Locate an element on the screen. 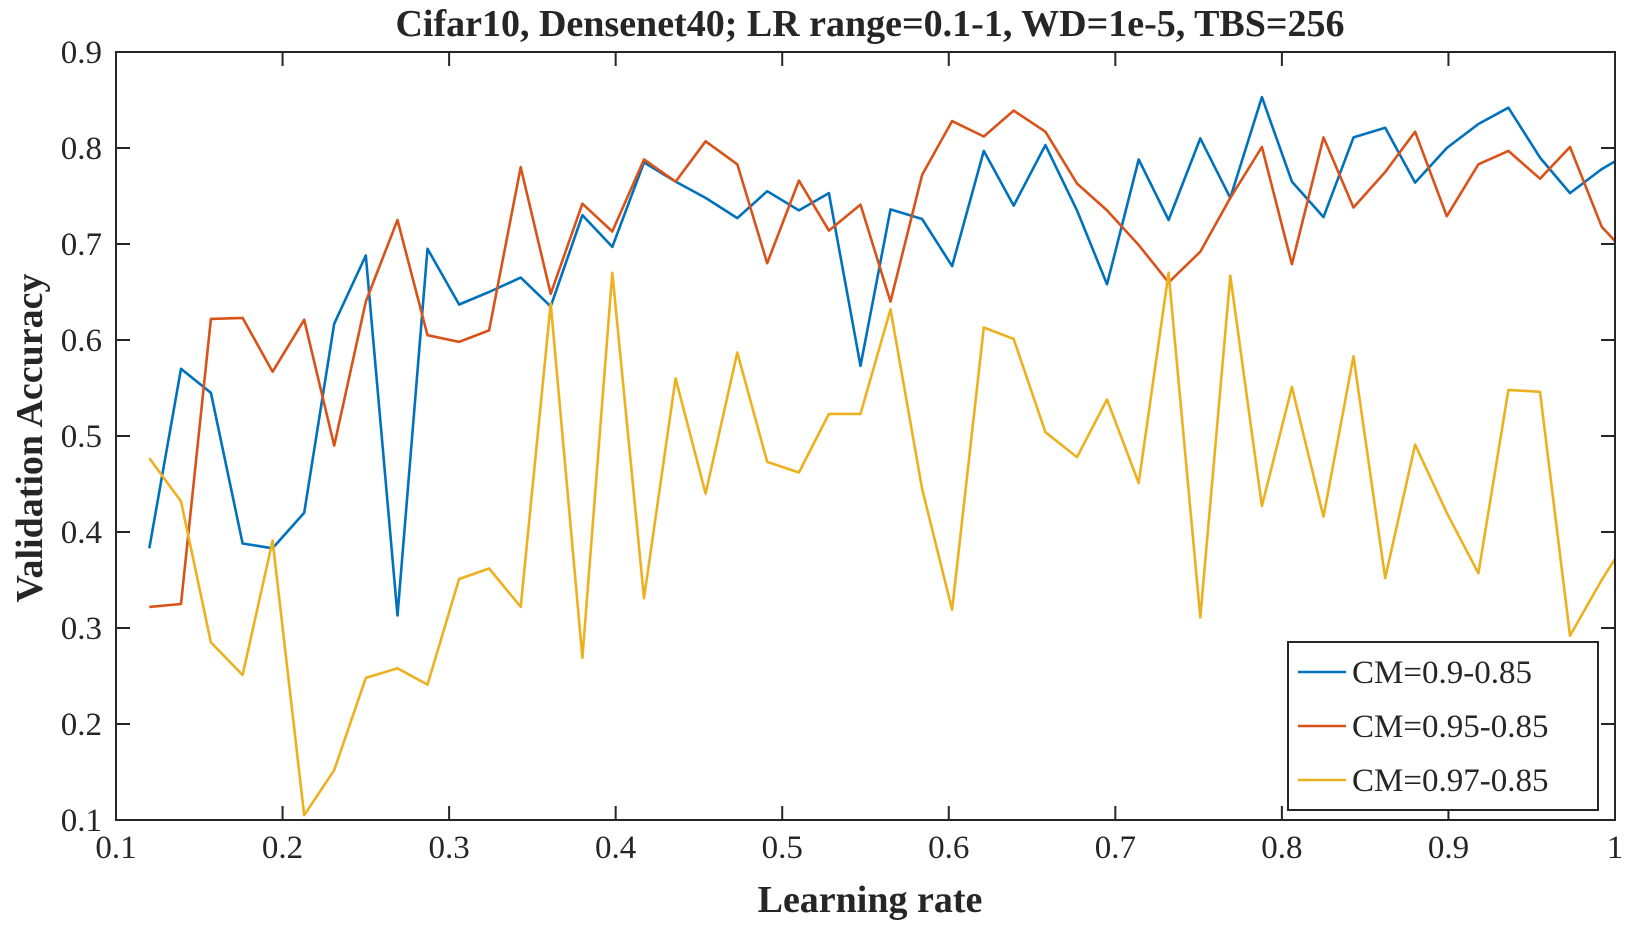 The height and width of the screenshot is (926, 1629). y-tick-label: 0.6 is located at coordinates (81, 341).